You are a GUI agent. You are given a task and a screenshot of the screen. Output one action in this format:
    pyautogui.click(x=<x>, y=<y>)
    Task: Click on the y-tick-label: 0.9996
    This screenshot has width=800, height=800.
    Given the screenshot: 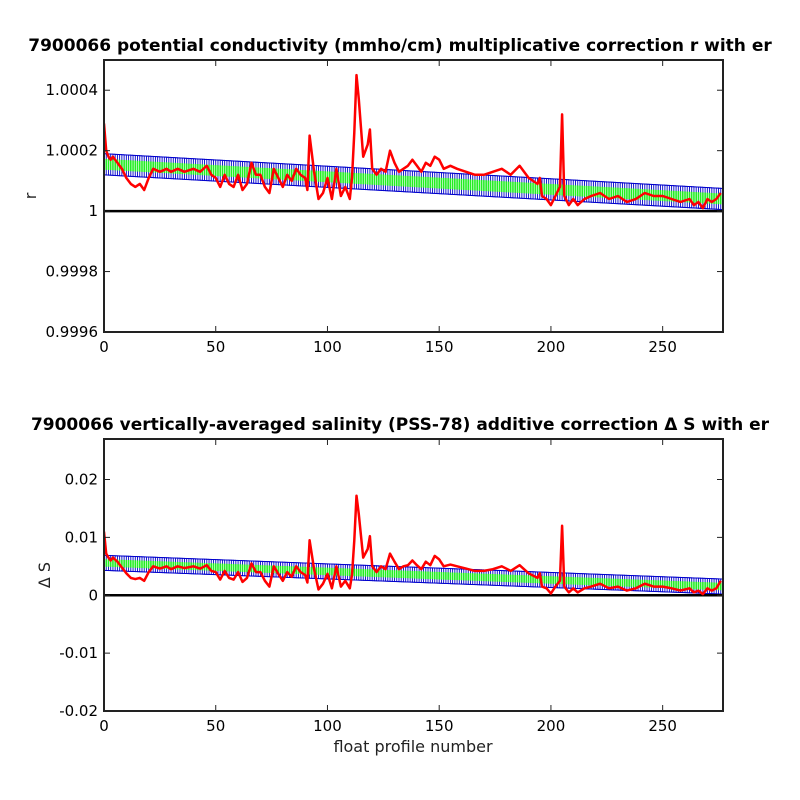 What is the action you would take?
    pyautogui.click(x=72, y=332)
    